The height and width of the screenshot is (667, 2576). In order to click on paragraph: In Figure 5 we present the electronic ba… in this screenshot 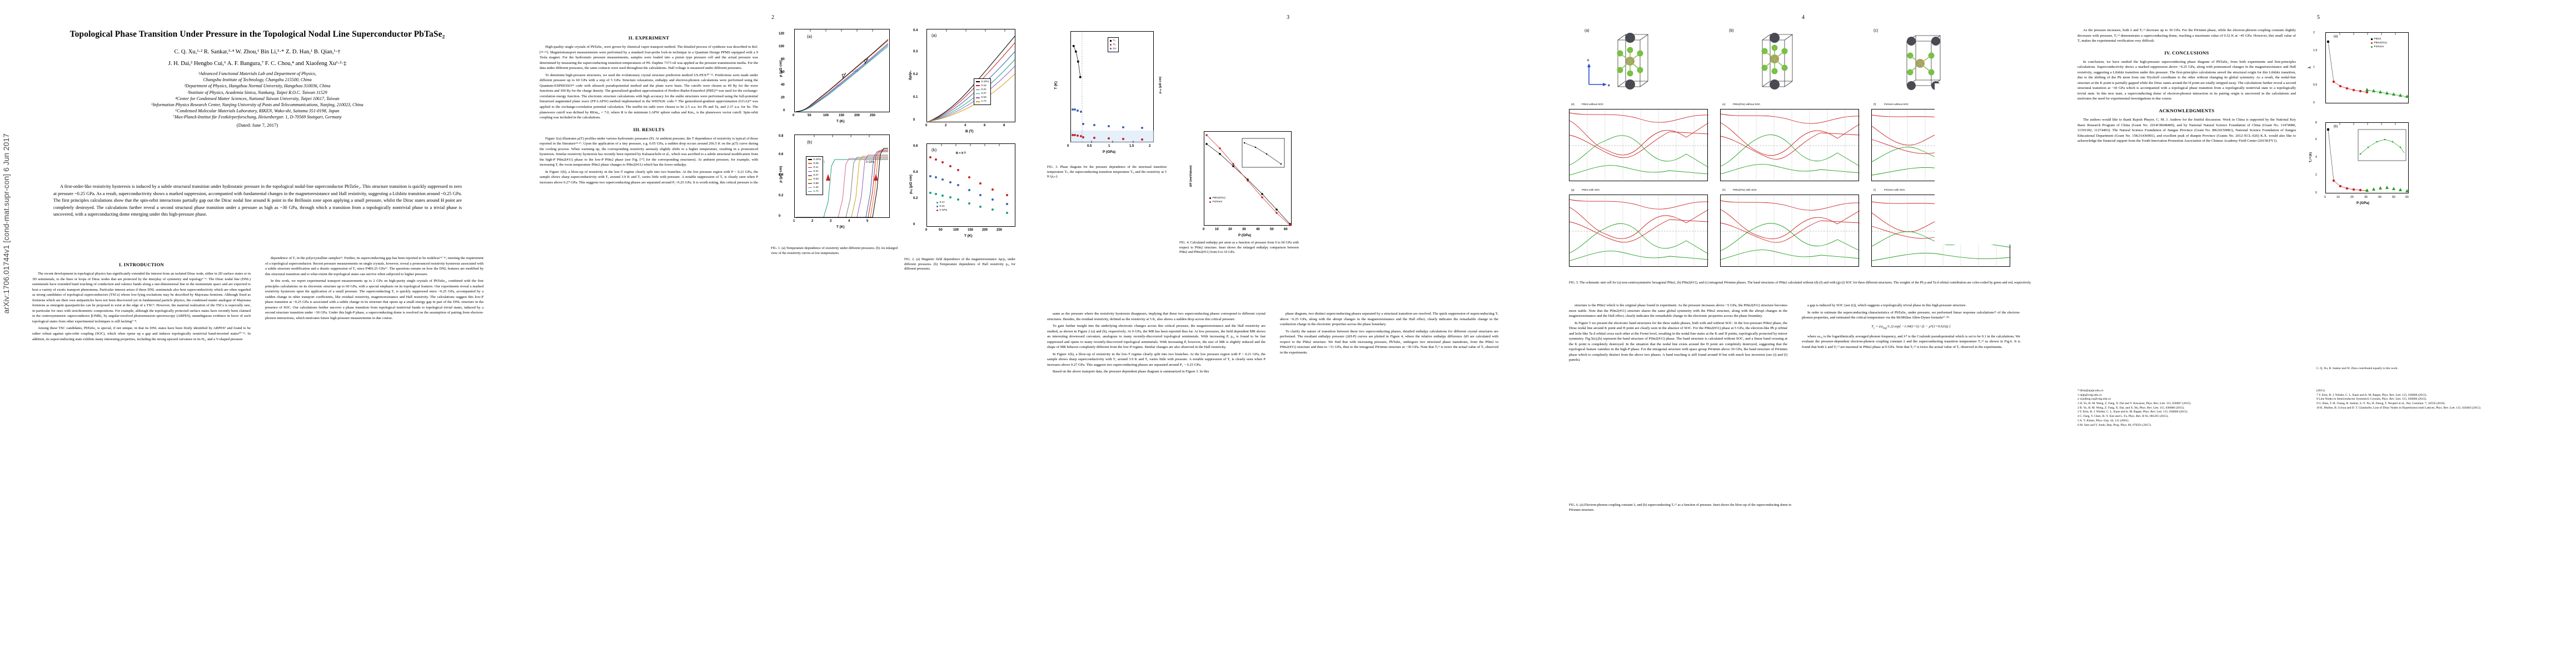, I will do `click(1678, 341)`.